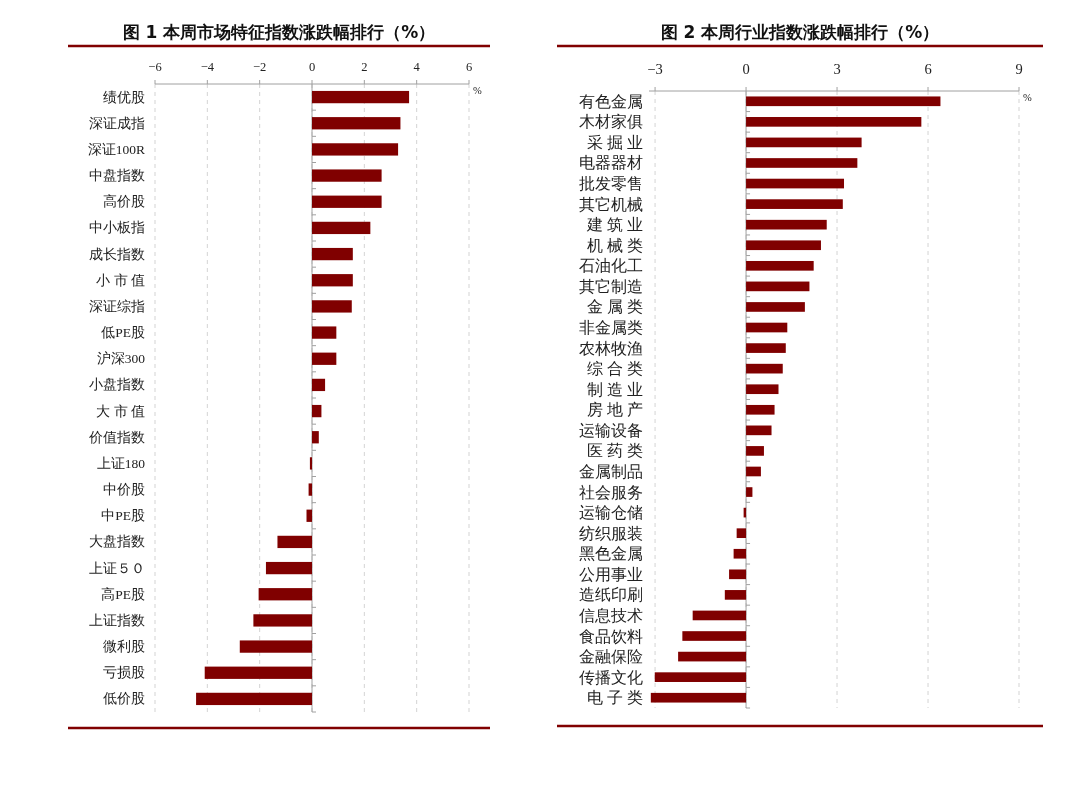 This screenshot has height=789, width=1073. I want to click on y-tick-label: 小盘指数, so click(117, 385).